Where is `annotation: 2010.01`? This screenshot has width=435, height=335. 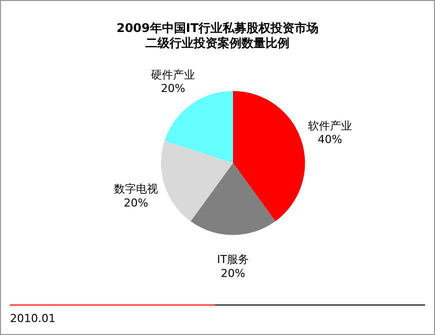
annotation: 2010.01 is located at coordinates (33, 318).